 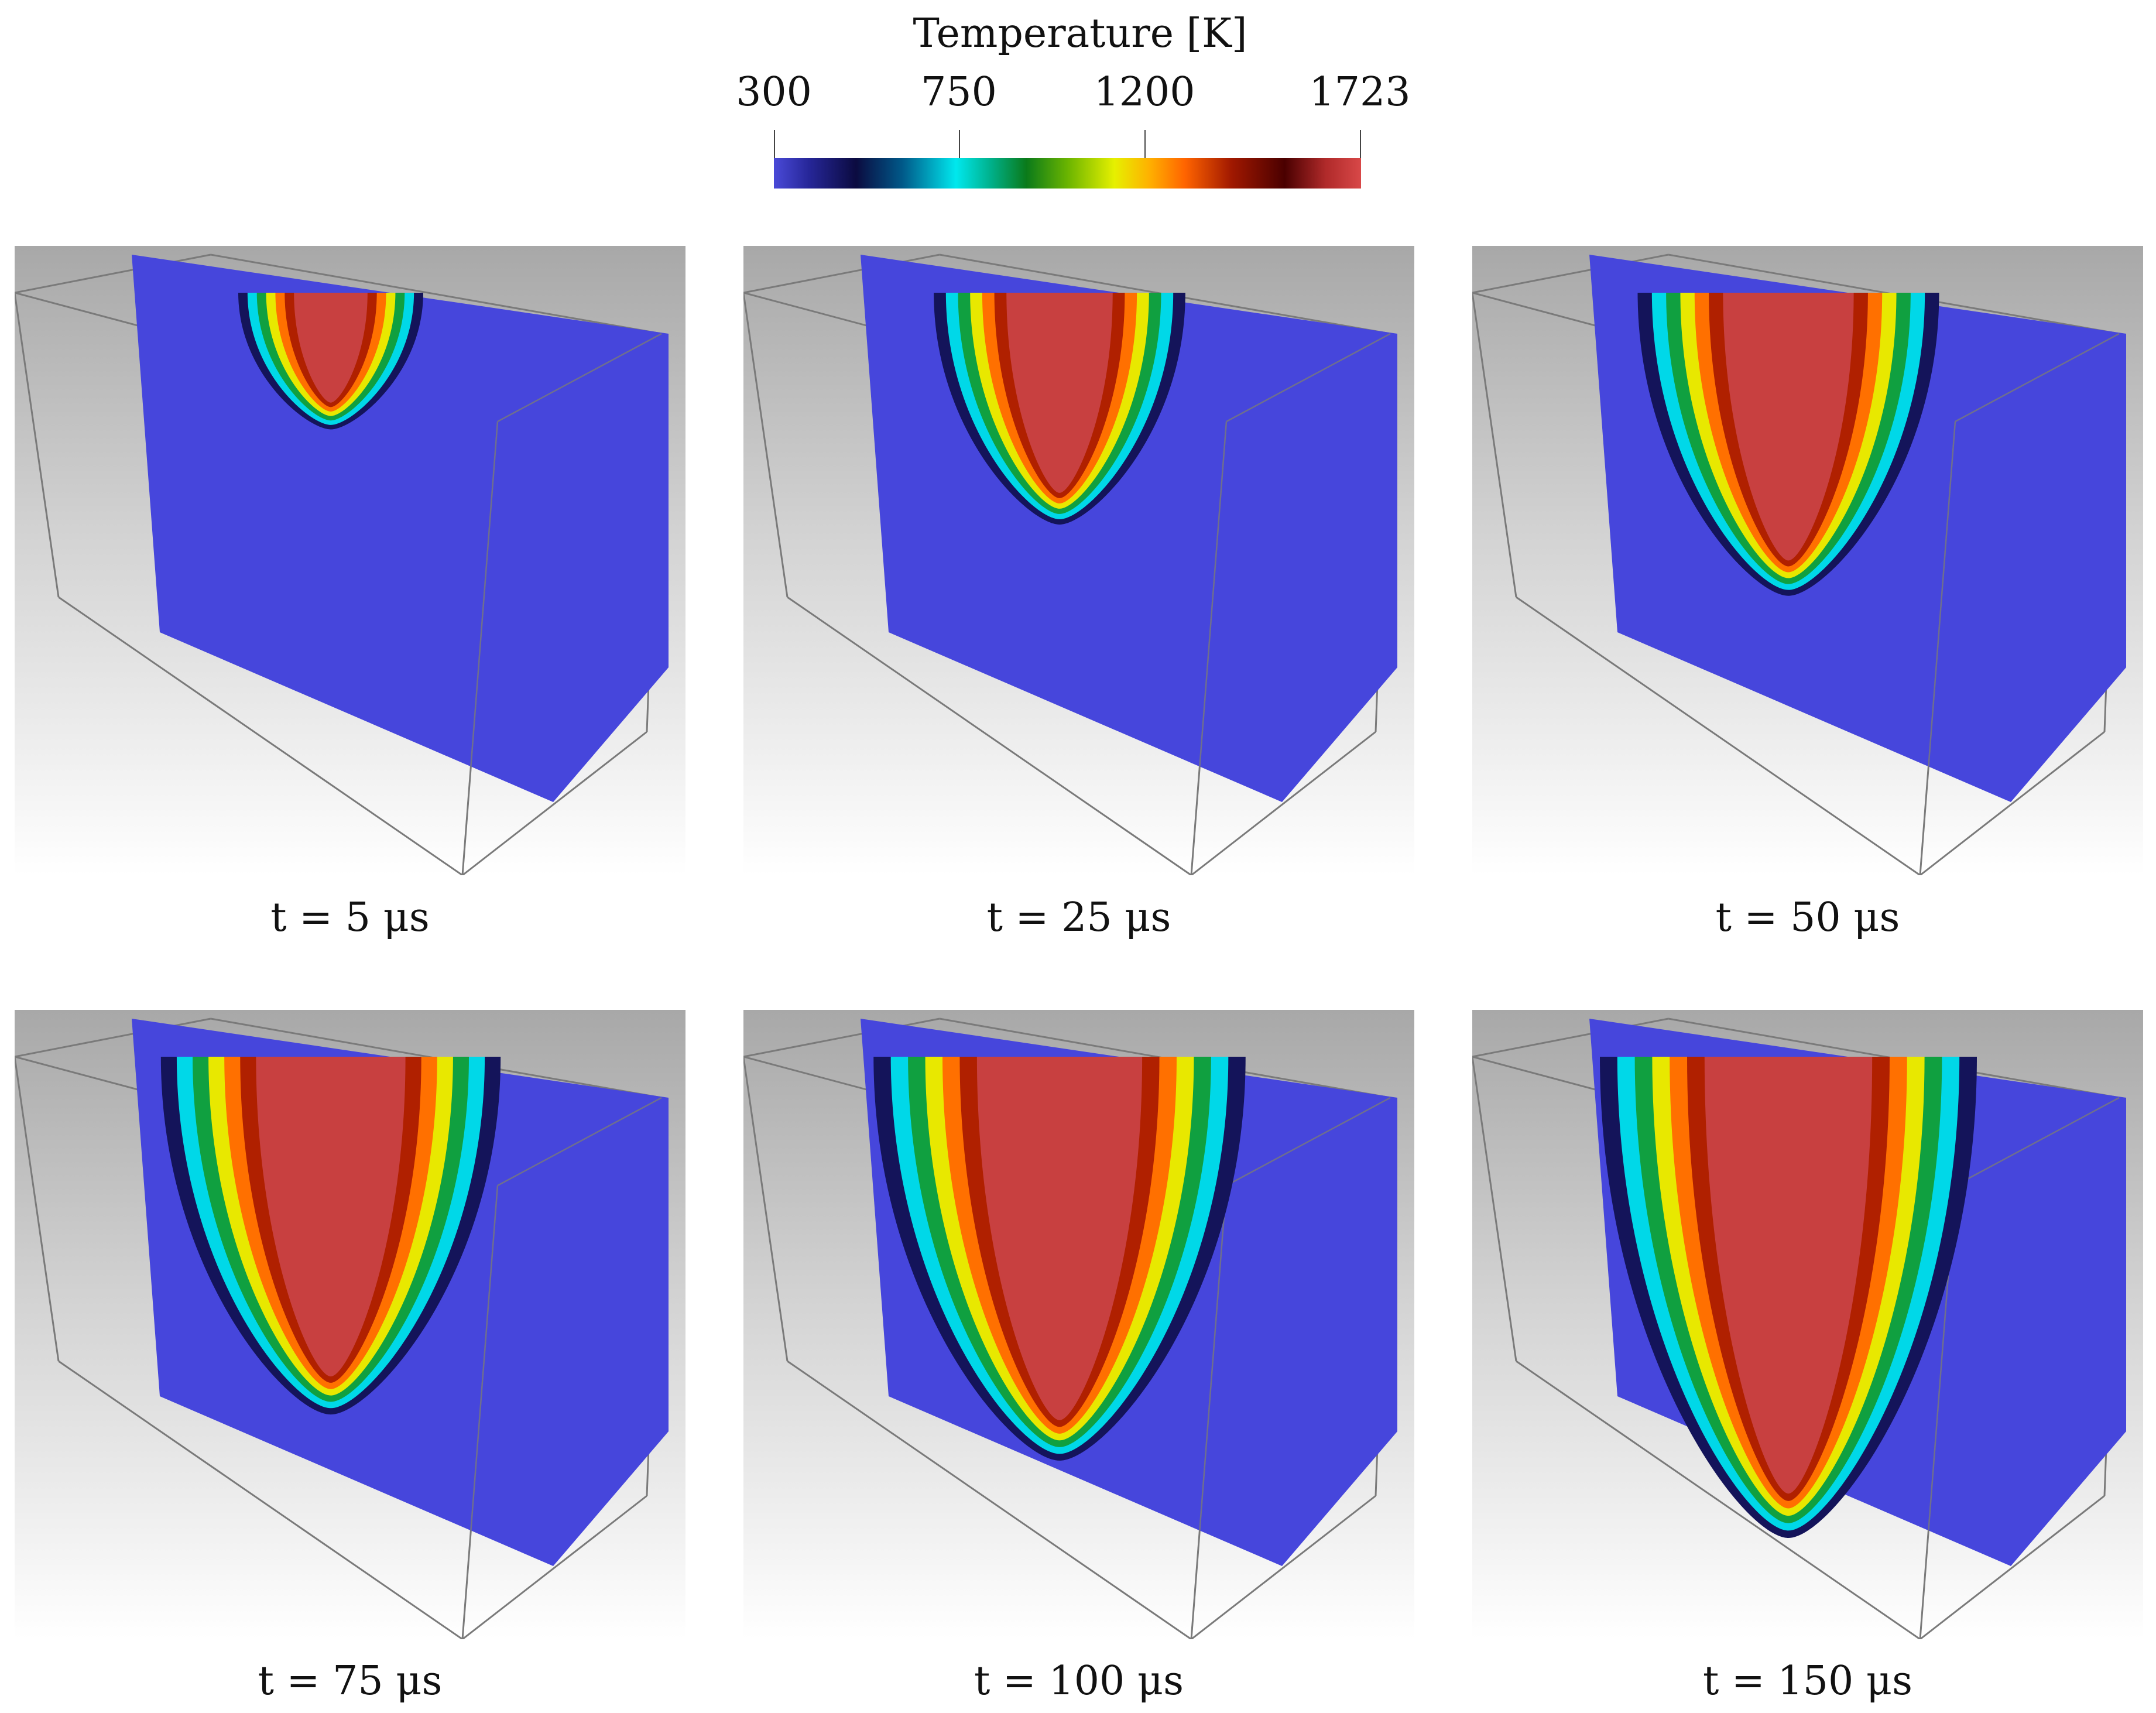 I want to click on colorbar-tick-label: 750, so click(x=959, y=92).